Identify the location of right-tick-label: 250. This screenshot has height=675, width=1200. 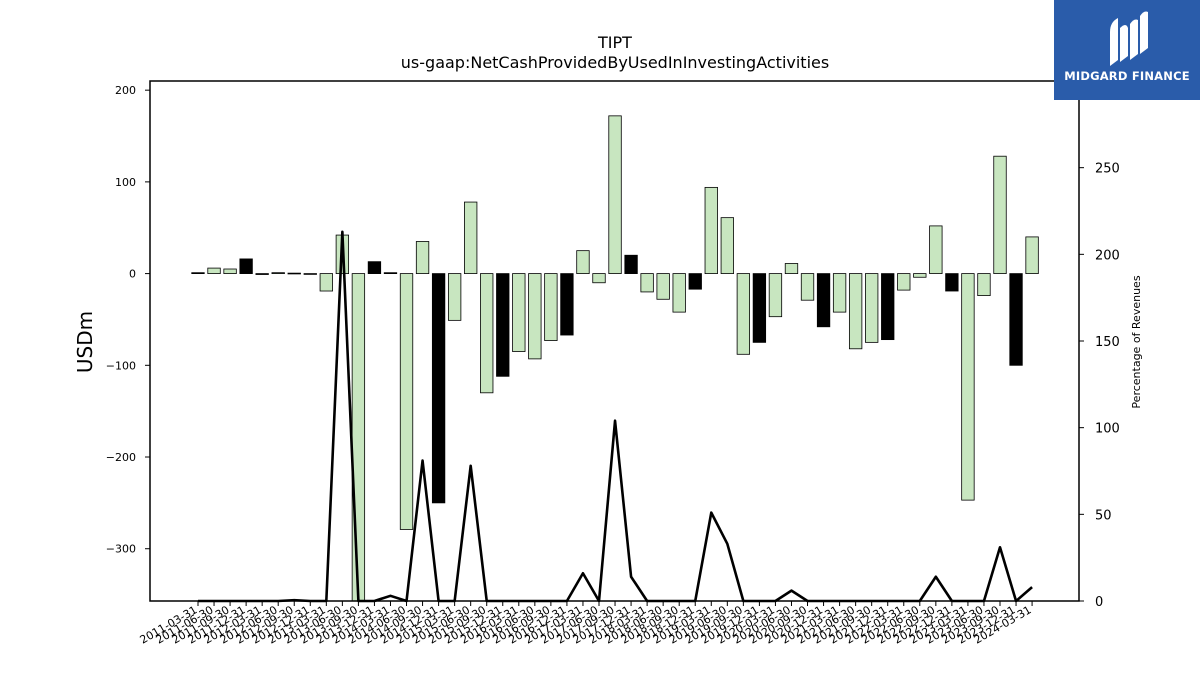
(1107, 169).